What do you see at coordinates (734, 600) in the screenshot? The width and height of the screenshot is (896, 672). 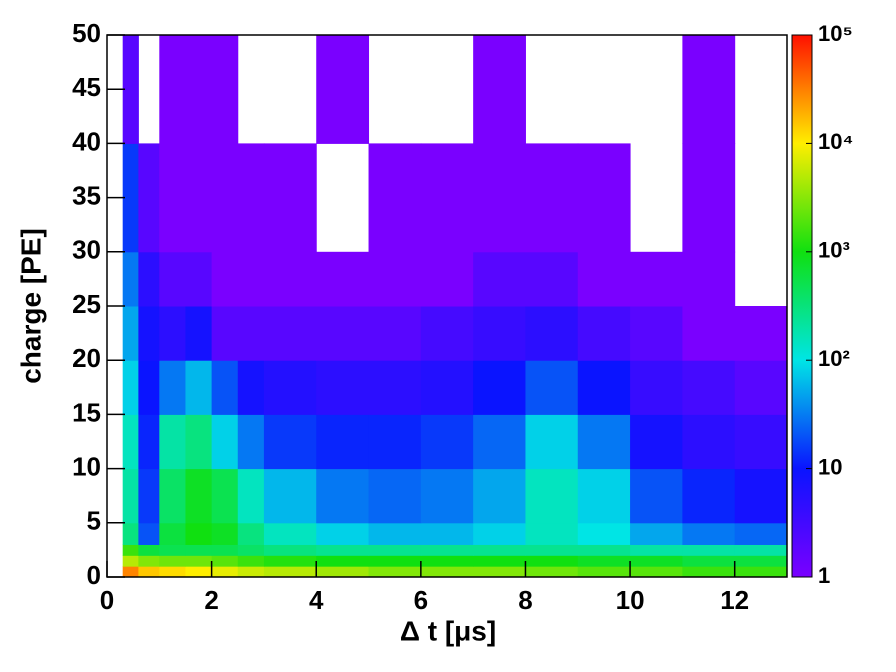 I see `x-tick-label: 12` at bounding box center [734, 600].